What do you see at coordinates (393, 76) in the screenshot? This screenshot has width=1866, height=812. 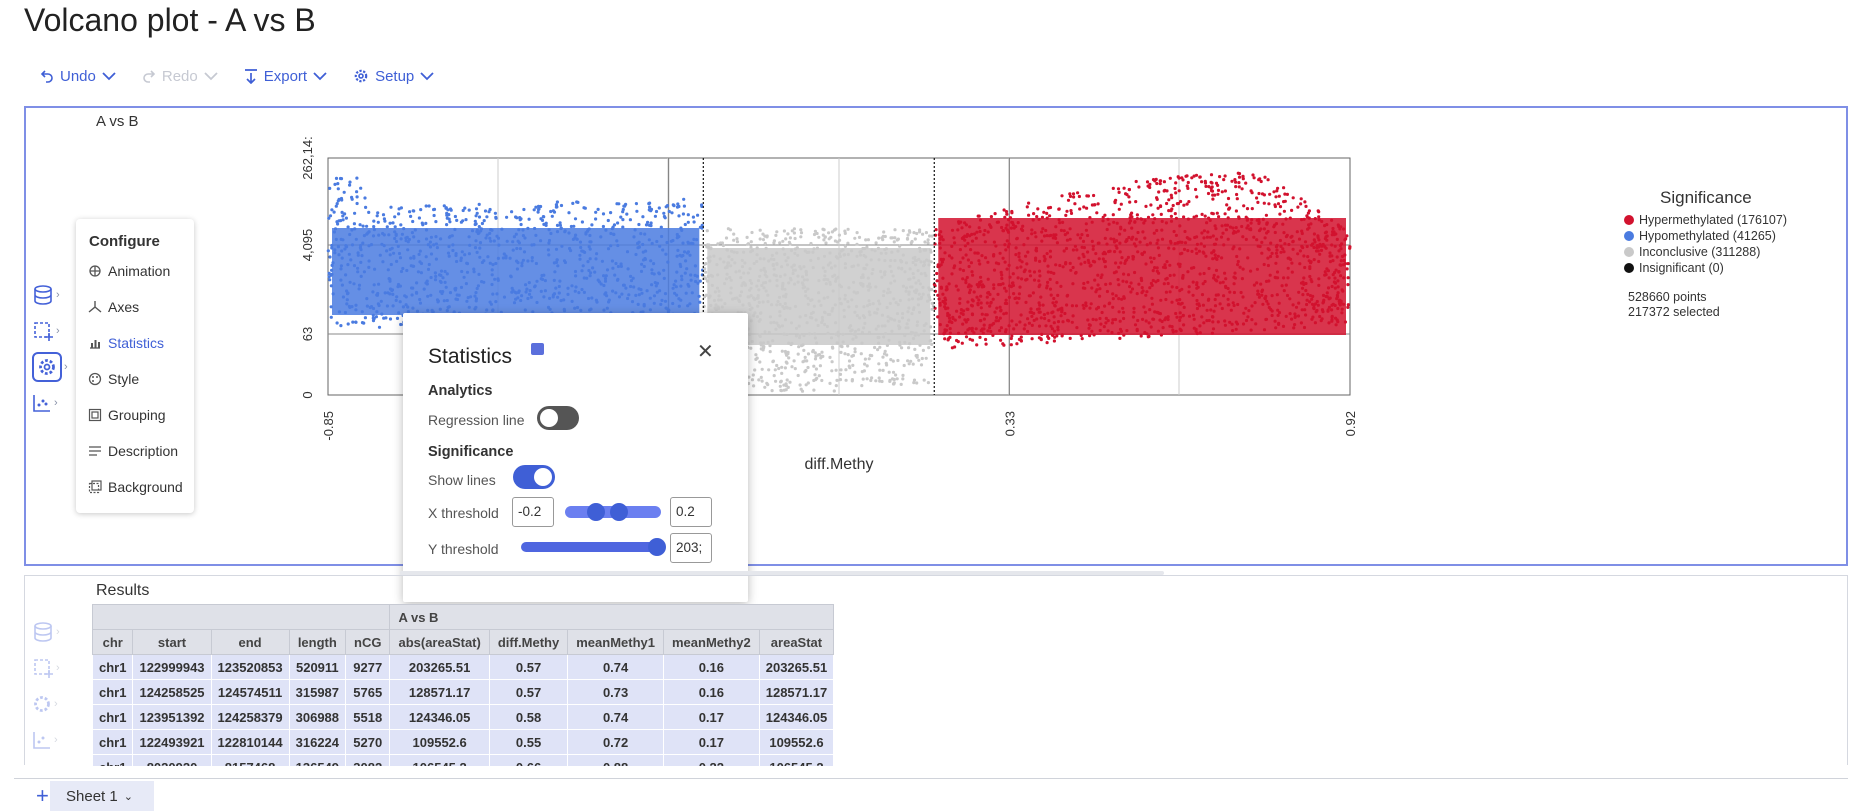 I see `setup-button: Setup` at bounding box center [393, 76].